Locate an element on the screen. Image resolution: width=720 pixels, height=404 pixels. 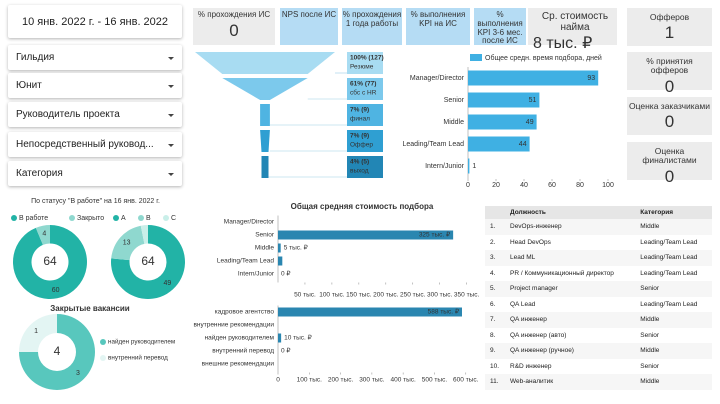
chart-title: Закрытые вакансии is located at coordinates (90, 308).